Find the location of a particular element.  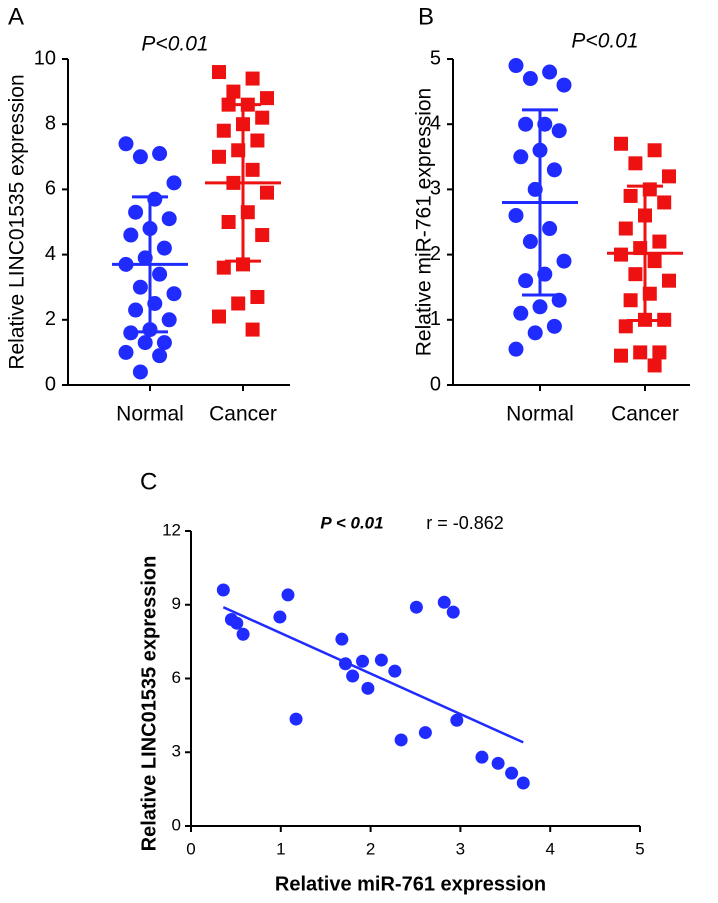

panel-label: A is located at coordinates (16, 16).